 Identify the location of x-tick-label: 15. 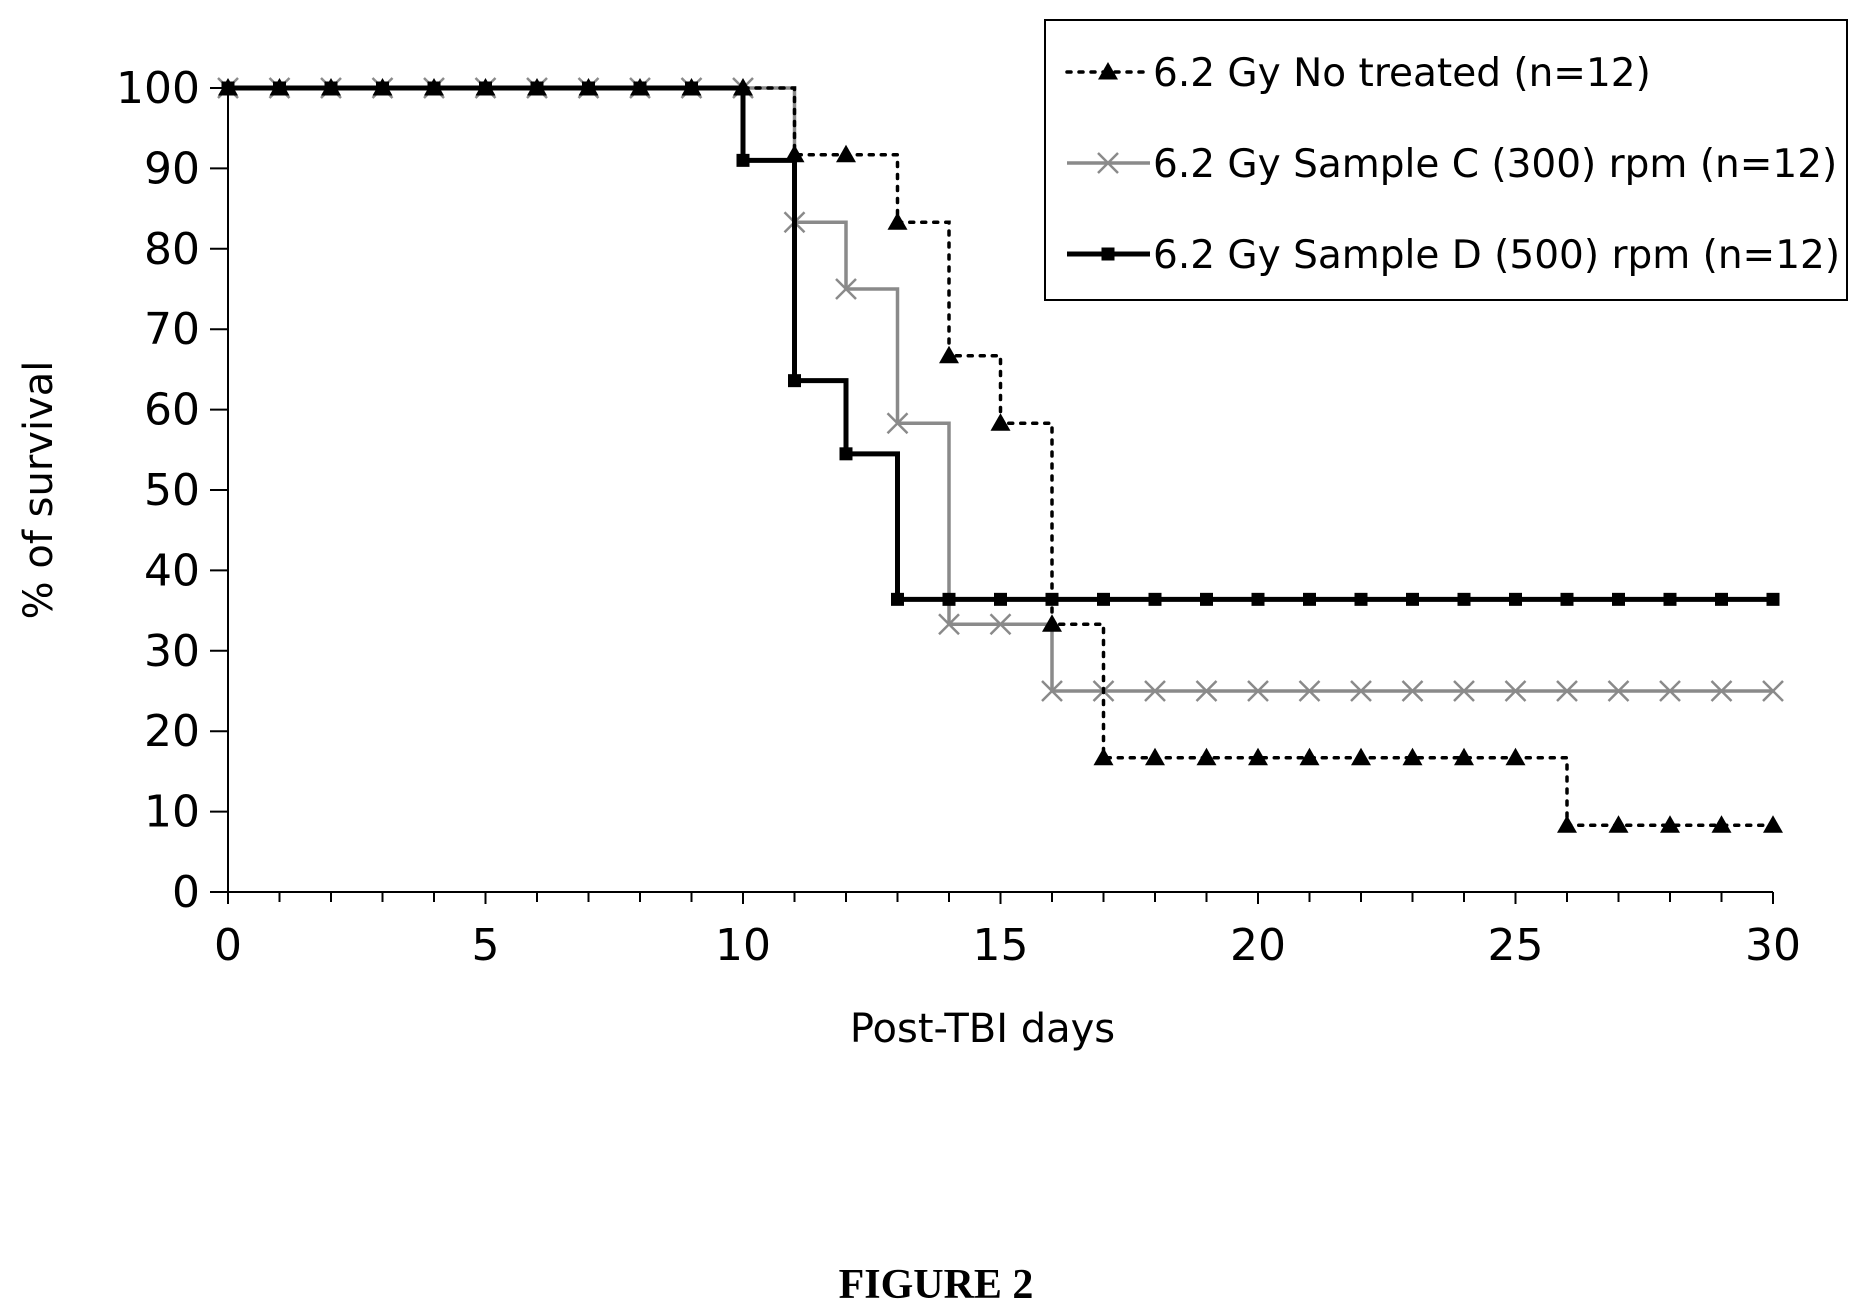
(1001, 945).